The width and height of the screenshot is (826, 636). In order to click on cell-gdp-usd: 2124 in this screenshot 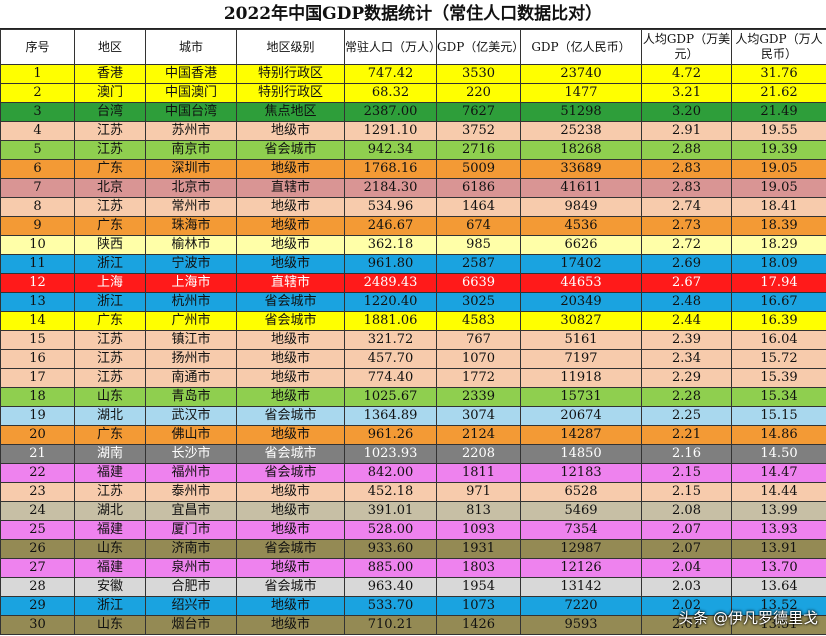, I will do `click(478, 435)`.